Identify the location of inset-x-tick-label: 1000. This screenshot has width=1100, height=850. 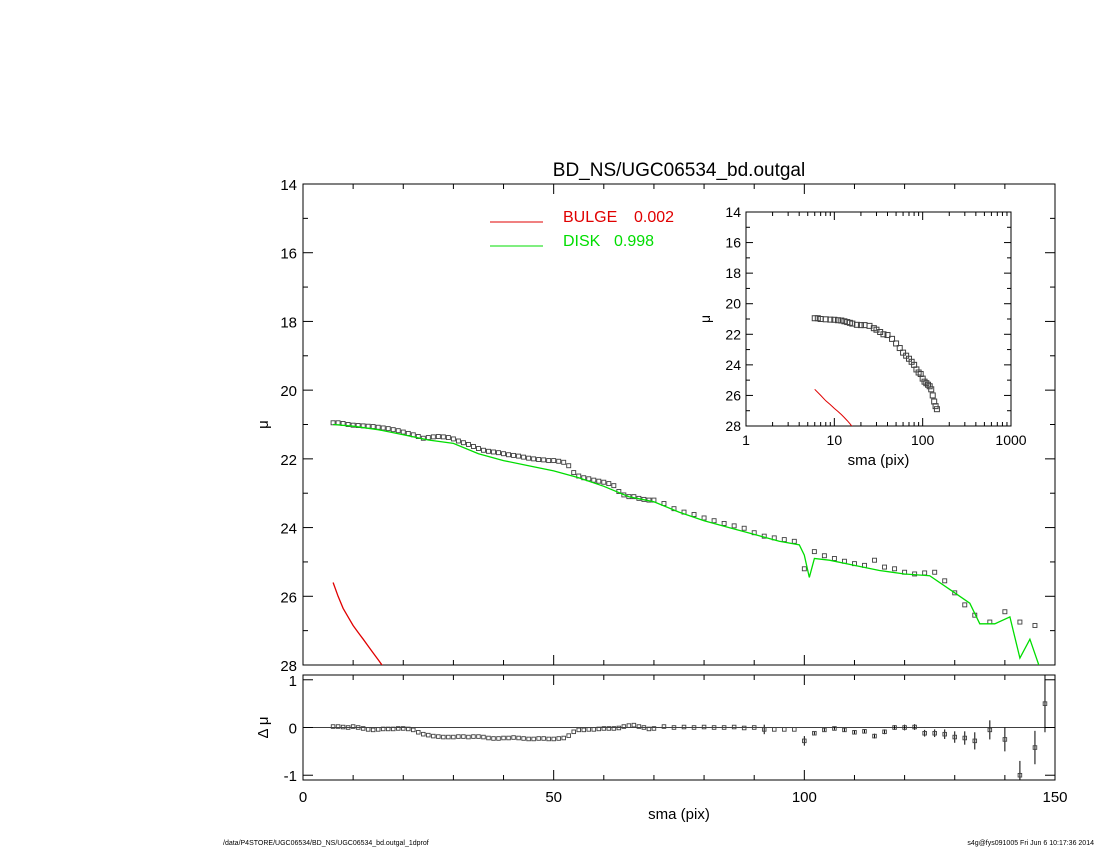
(1010, 440).